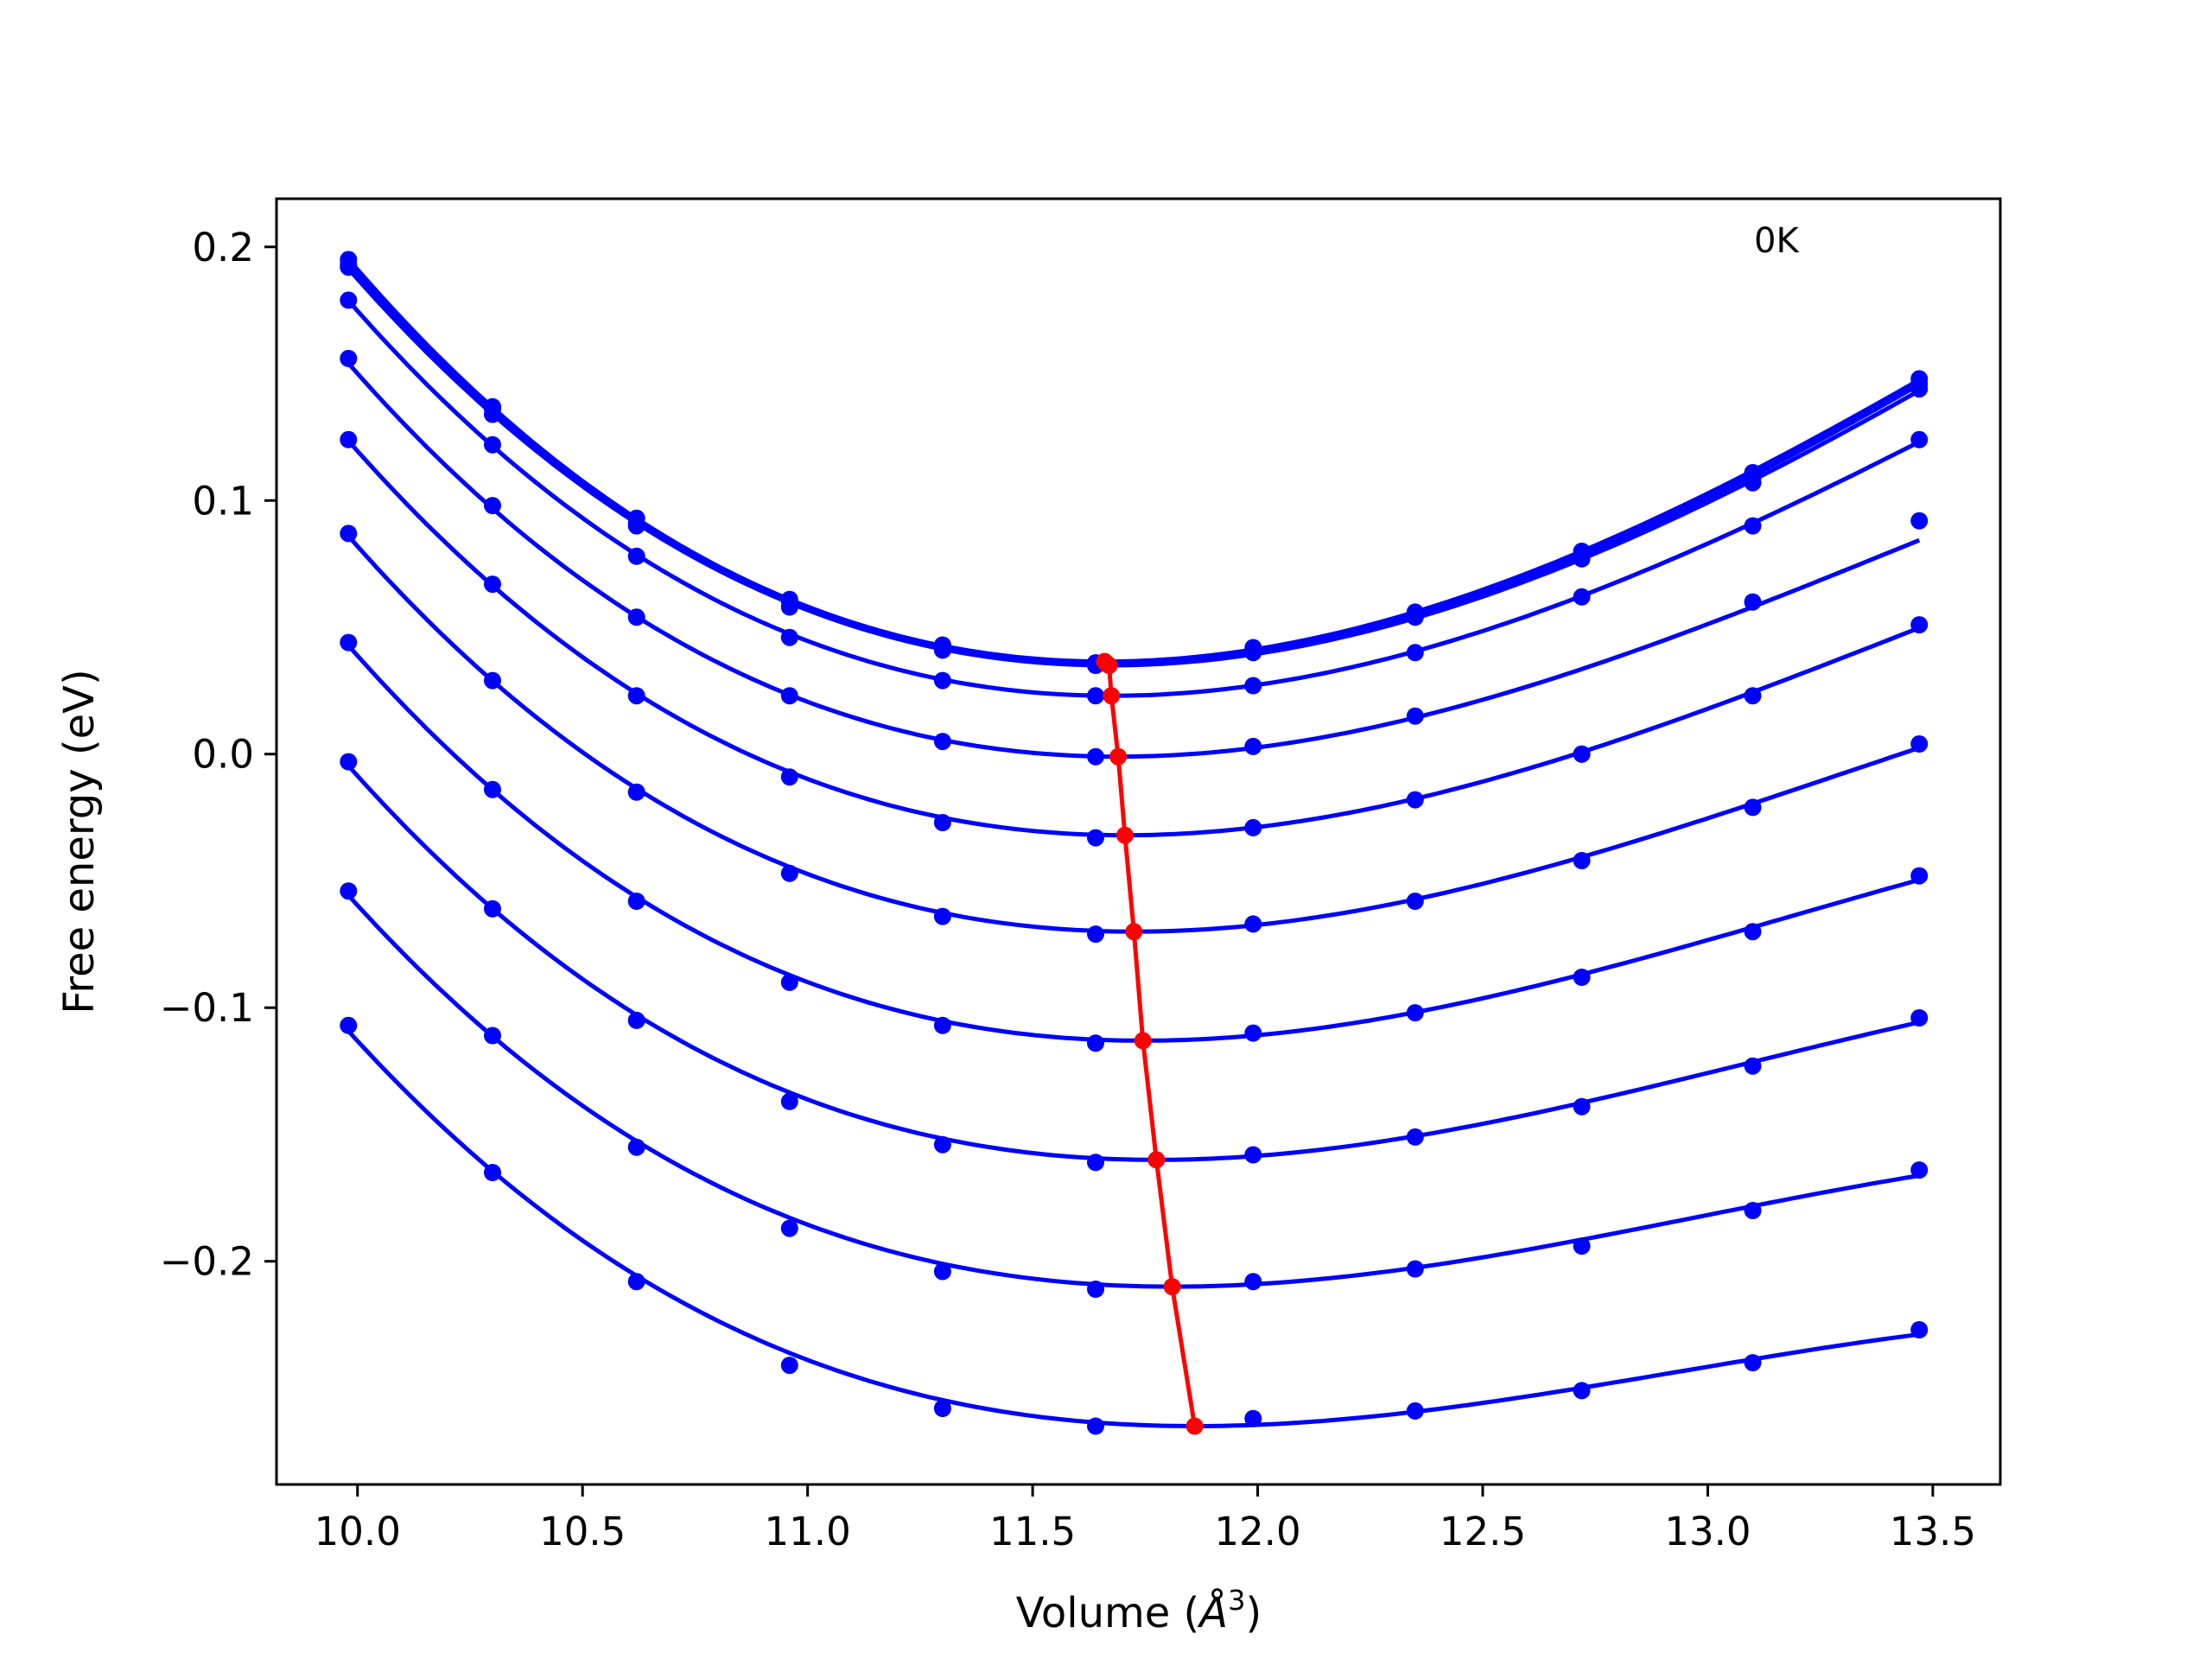 This screenshot has width=2212, height=1659. Describe the element at coordinates (1933, 1531) in the screenshot. I see `x-tick-label: 13.5` at that location.